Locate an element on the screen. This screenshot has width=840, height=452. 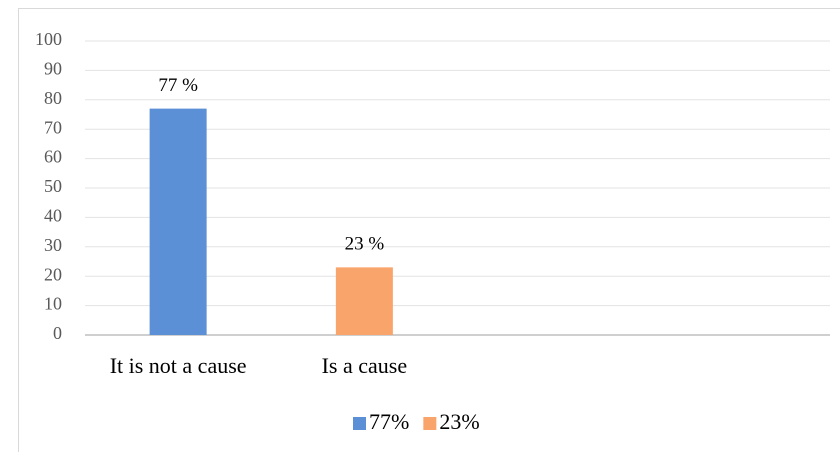
legend-label: 77% is located at coordinates (389, 421).